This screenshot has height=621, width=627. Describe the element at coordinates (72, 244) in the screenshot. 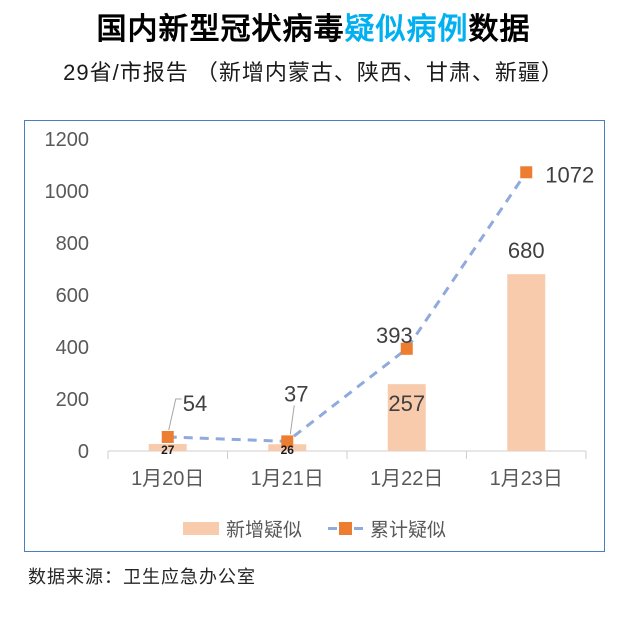

I see `y-axis-tick-label: 800` at that location.